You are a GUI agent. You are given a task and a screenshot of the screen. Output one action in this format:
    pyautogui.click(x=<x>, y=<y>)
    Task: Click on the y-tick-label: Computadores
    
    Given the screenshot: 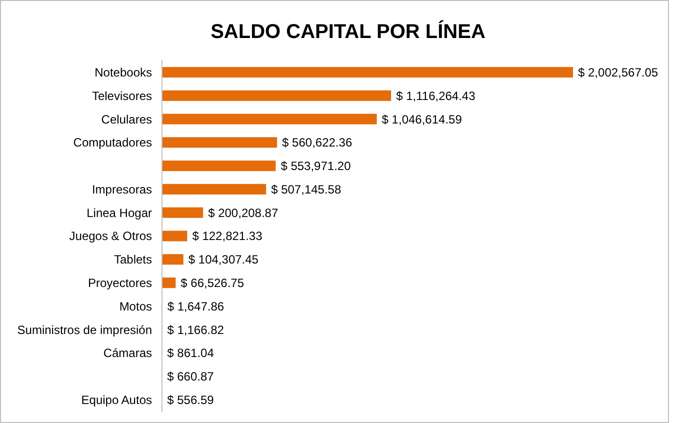 What is the action you would take?
    pyautogui.click(x=112, y=143)
    